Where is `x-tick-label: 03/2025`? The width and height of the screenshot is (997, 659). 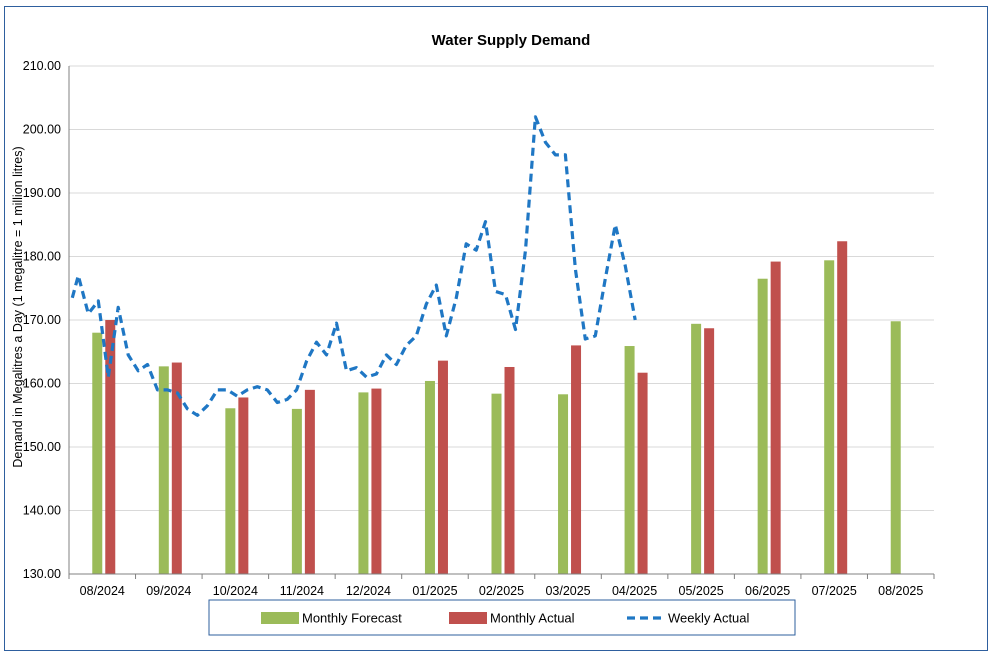
x-tick-label: 03/2025 is located at coordinates (567, 591).